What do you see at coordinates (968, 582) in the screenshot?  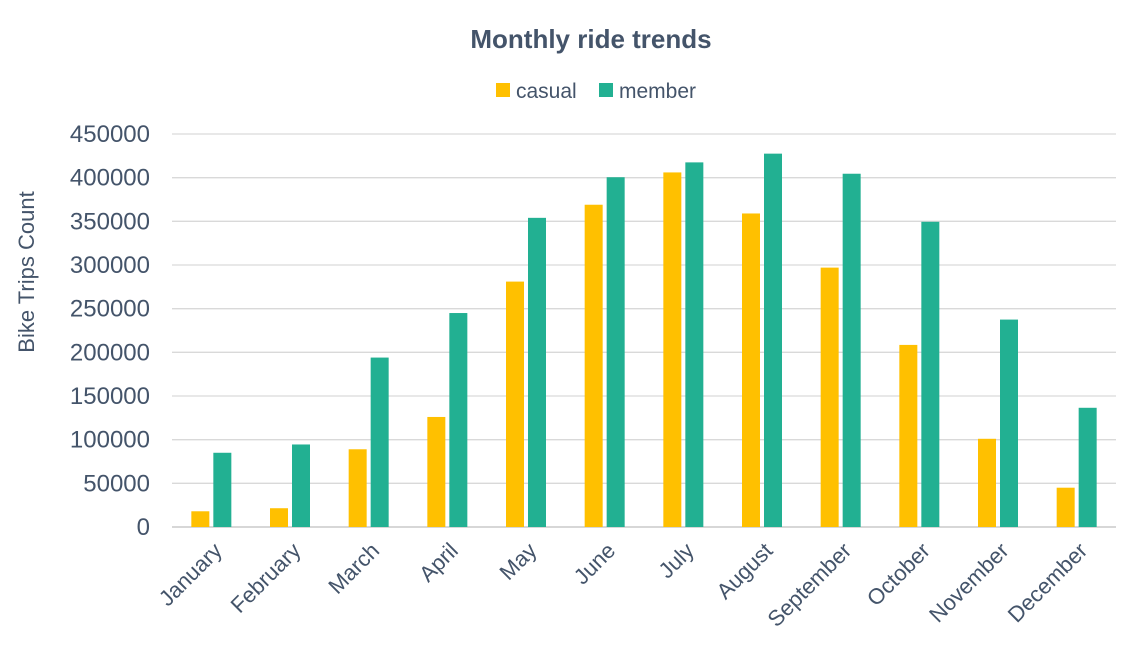 I see `x-tick-label: November` at bounding box center [968, 582].